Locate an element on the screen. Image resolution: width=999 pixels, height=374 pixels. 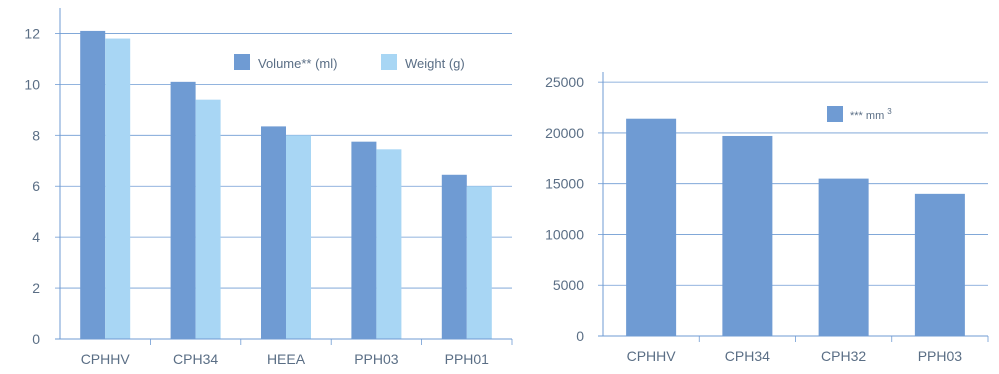
chart1-y-tick-label: 4 is located at coordinates (36, 237).